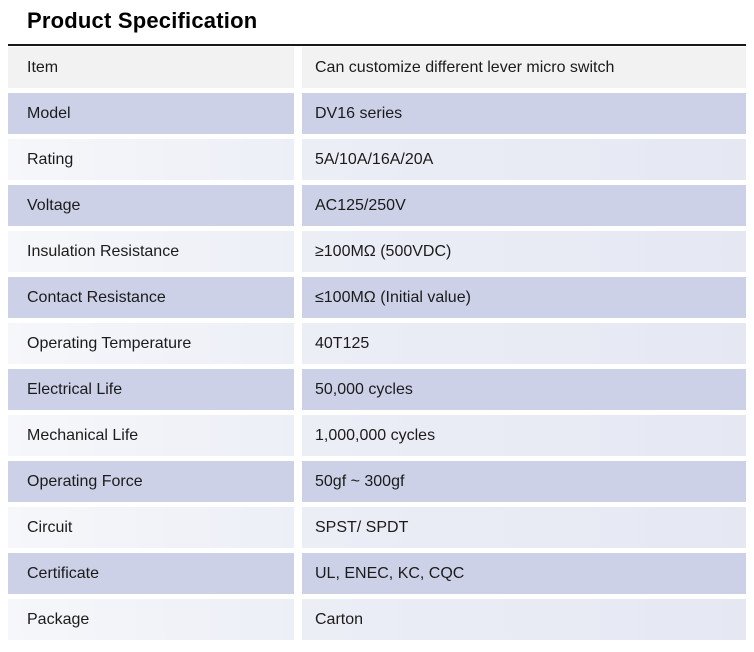 This screenshot has height=652, width=754. What do you see at coordinates (151, 573) in the screenshot?
I see `spec-item-cell: Certificate` at bounding box center [151, 573].